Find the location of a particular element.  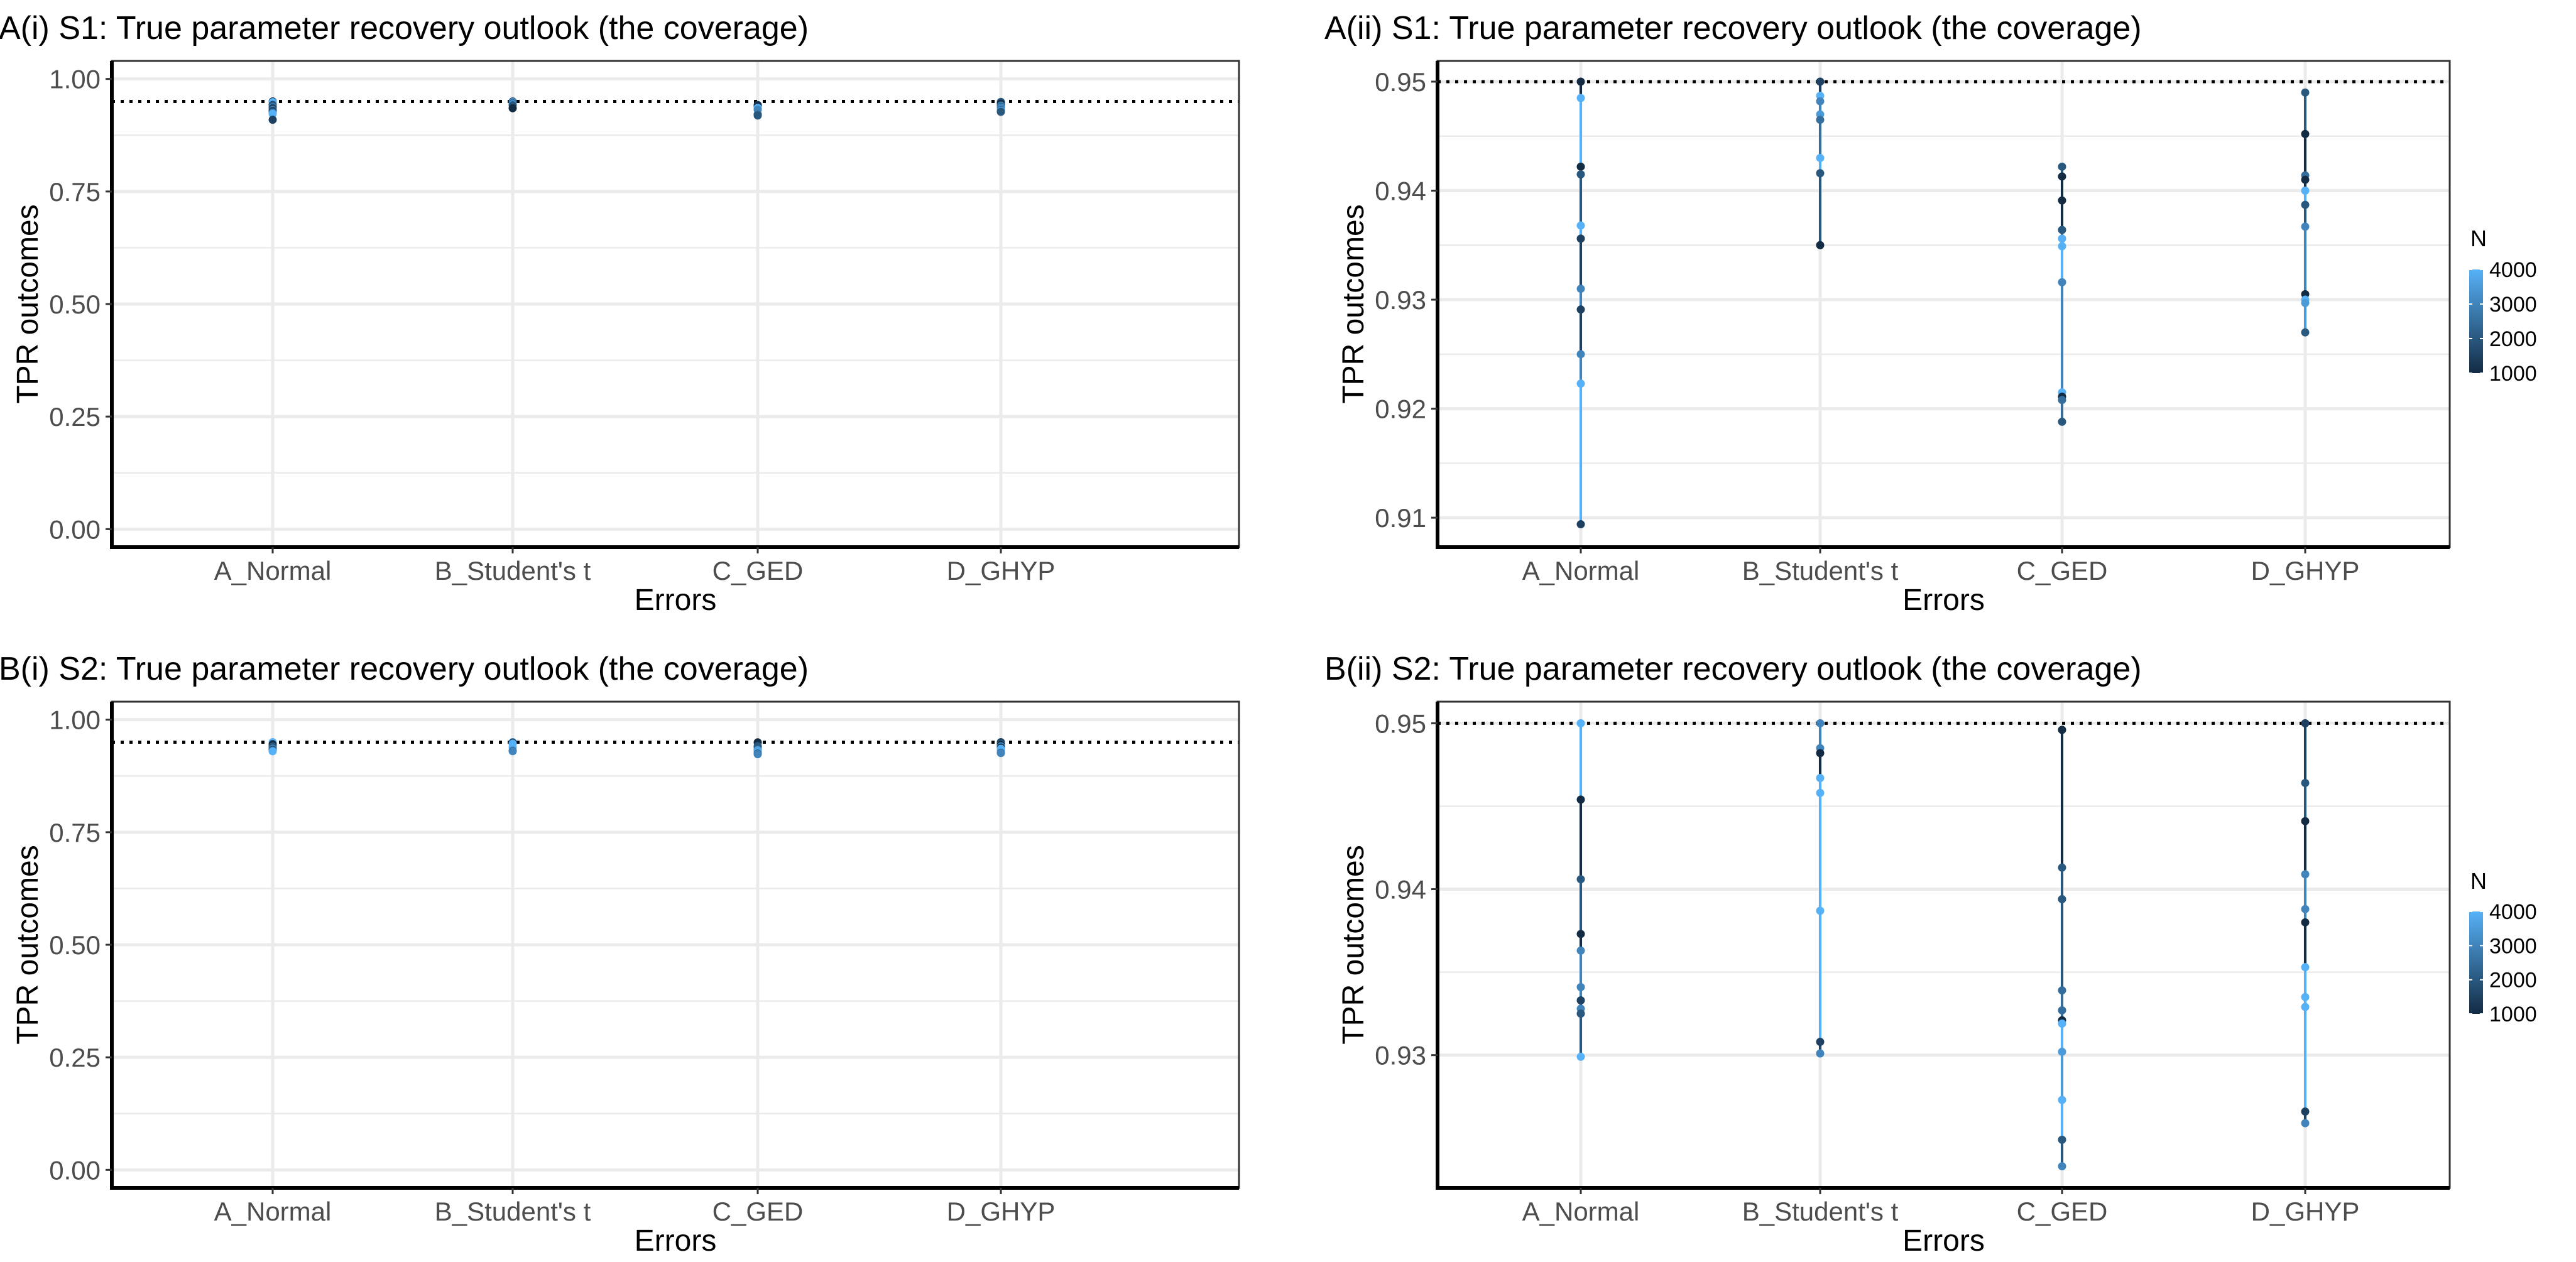

y-tick-label: 0.75 is located at coordinates (75, 832).